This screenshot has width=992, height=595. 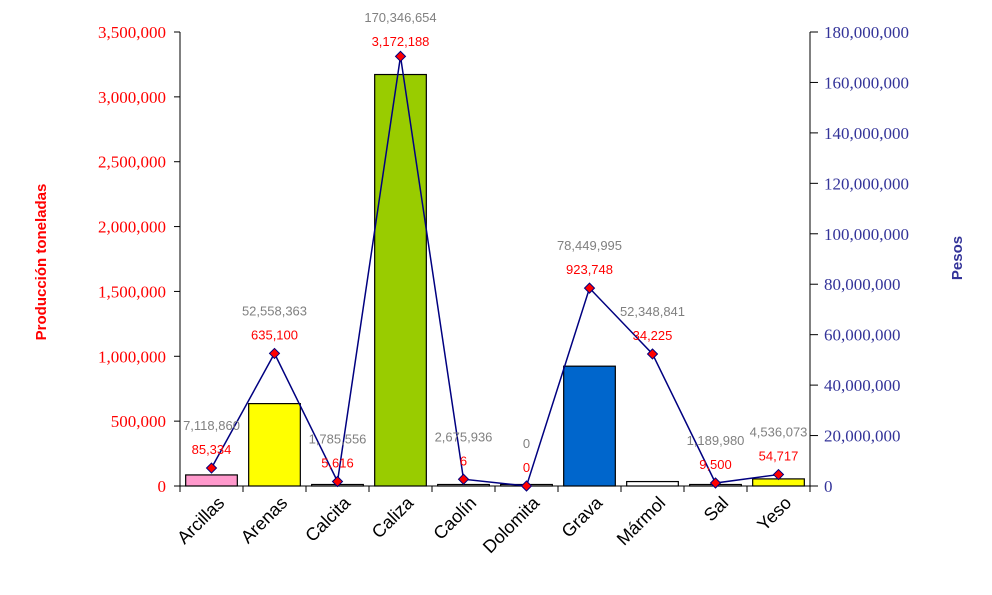 I want to click on y-axis-title-right: Pesos, so click(x=957, y=258).